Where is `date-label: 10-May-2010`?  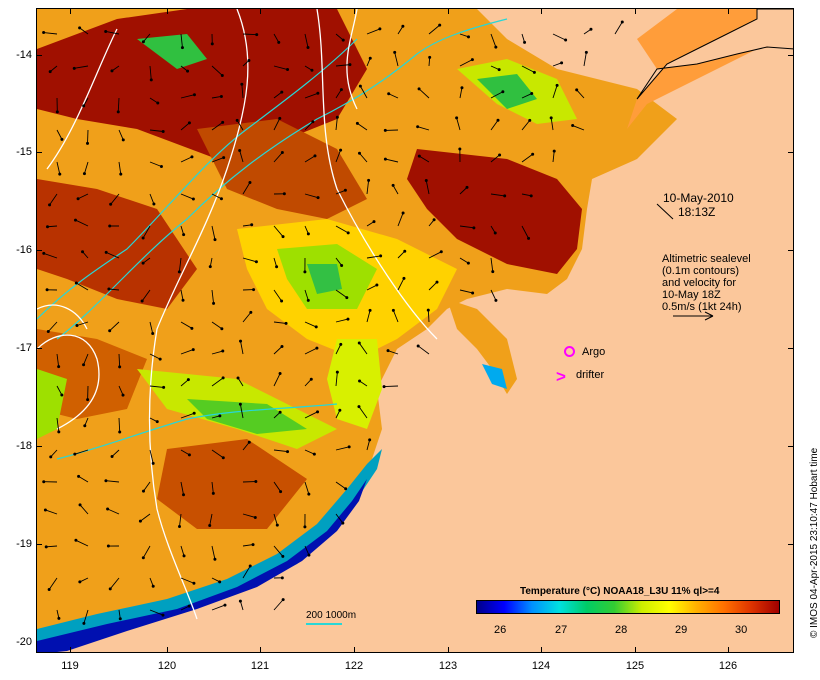
date-label: 10-May-2010 is located at coordinates (698, 198).